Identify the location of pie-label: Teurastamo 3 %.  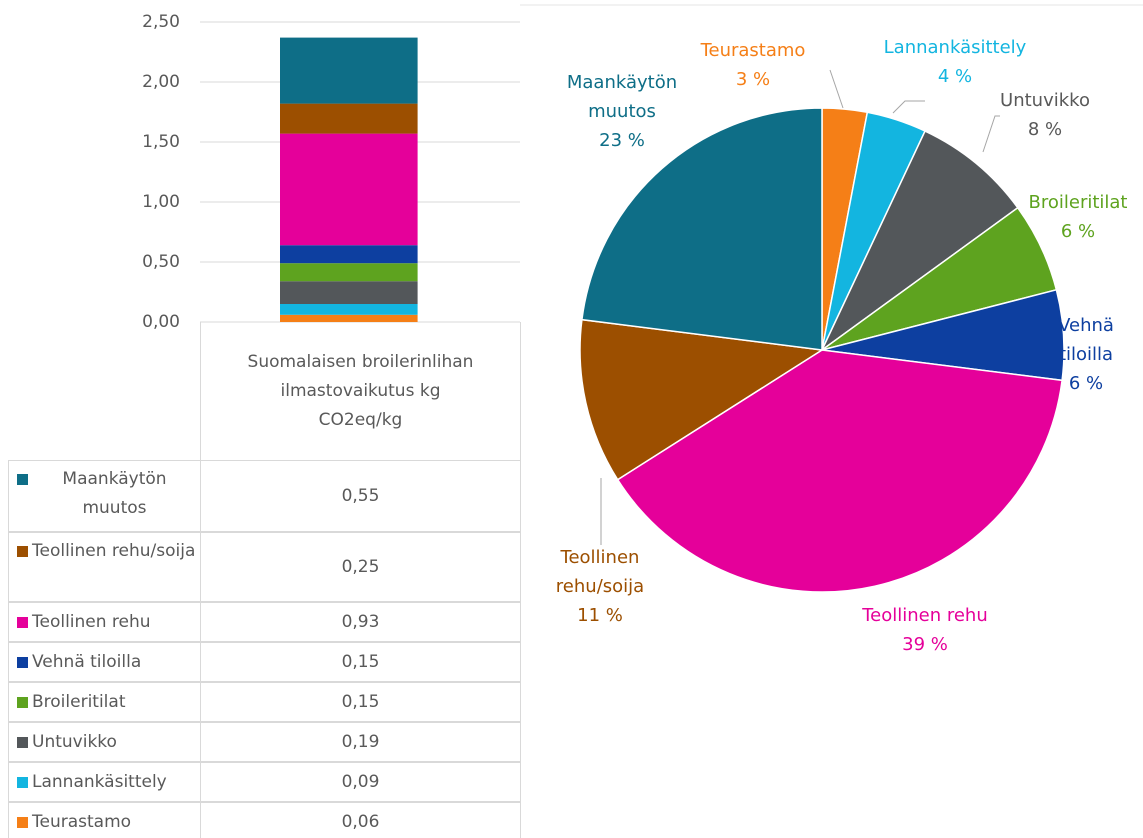
(753, 65).